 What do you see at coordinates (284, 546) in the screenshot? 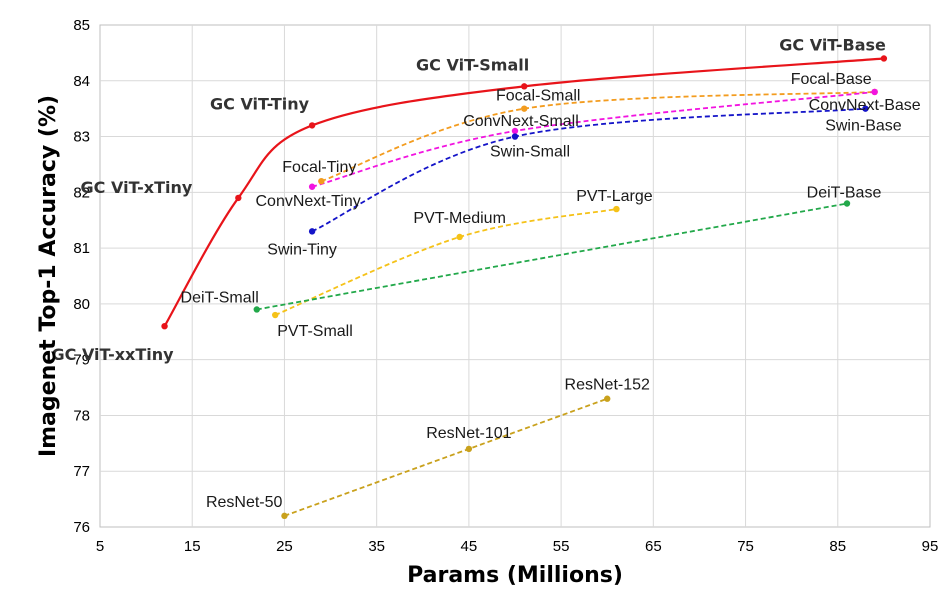
I see `x-tick-label: 25` at bounding box center [284, 546].